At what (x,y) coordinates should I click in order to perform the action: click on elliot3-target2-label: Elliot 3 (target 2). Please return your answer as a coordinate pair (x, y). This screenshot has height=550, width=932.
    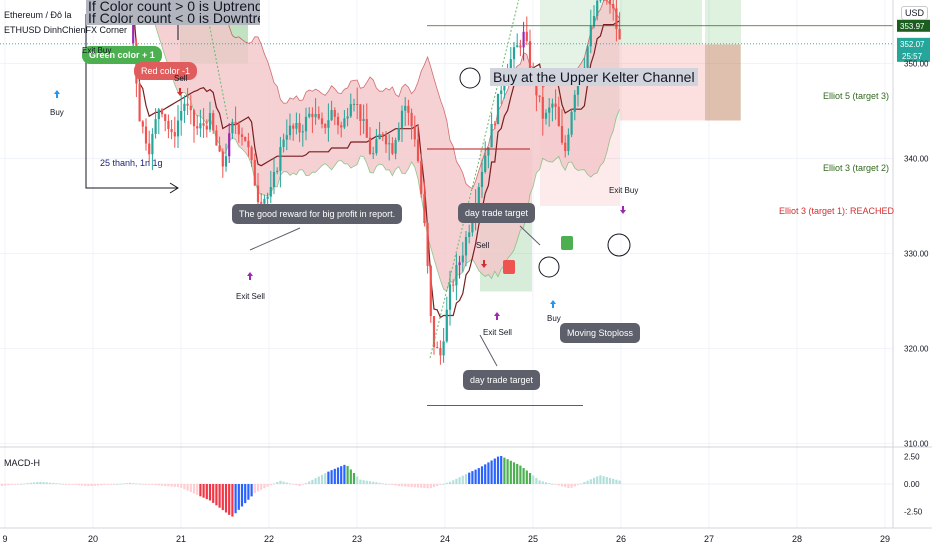
    Looking at the image, I should click on (856, 168).